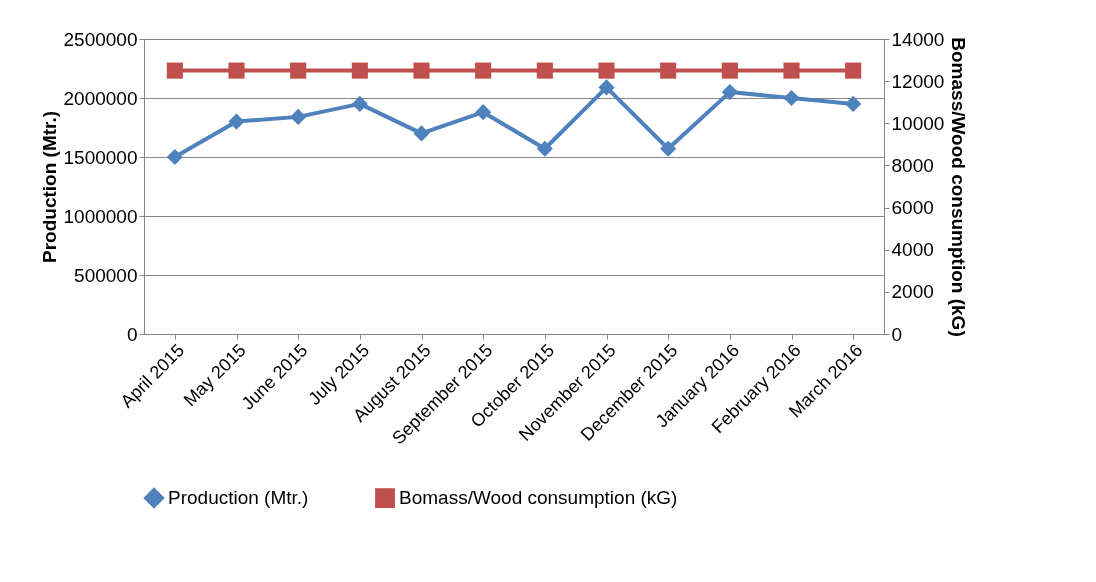  What do you see at coordinates (918, 39) in the screenshot?
I see `y2-tick-label: 14000` at bounding box center [918, 39].